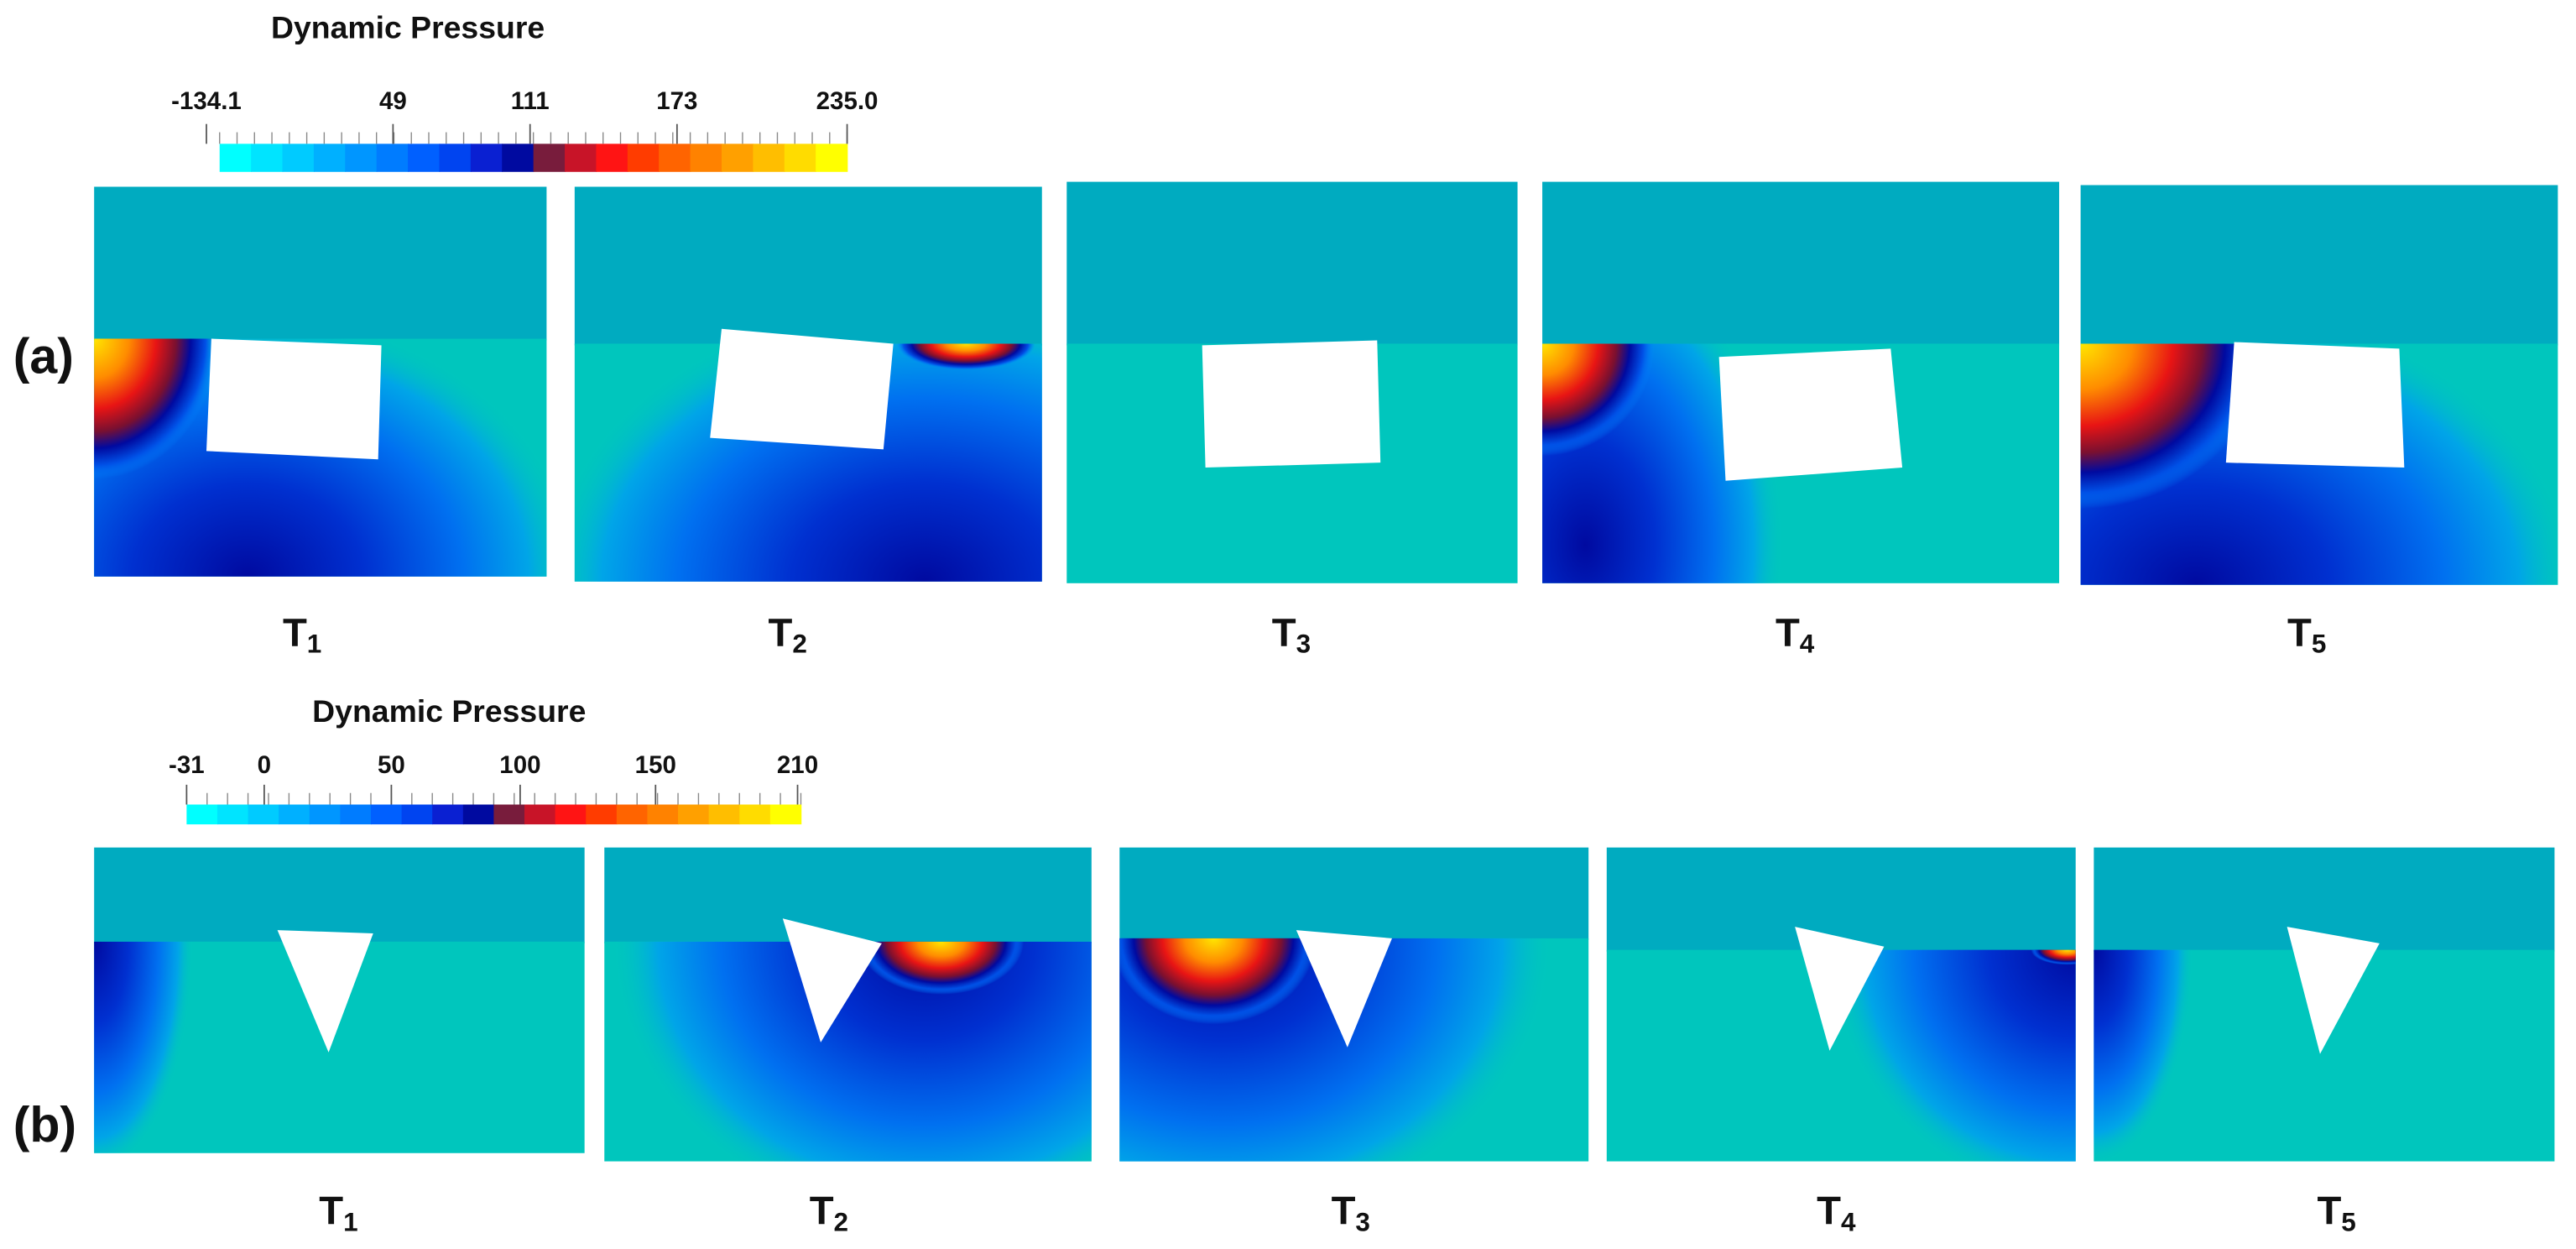 Image resolution: width=2576 pixels, height=1249 pixels. I want to click on colorbar-tick-label: 111, so click(530, 101).